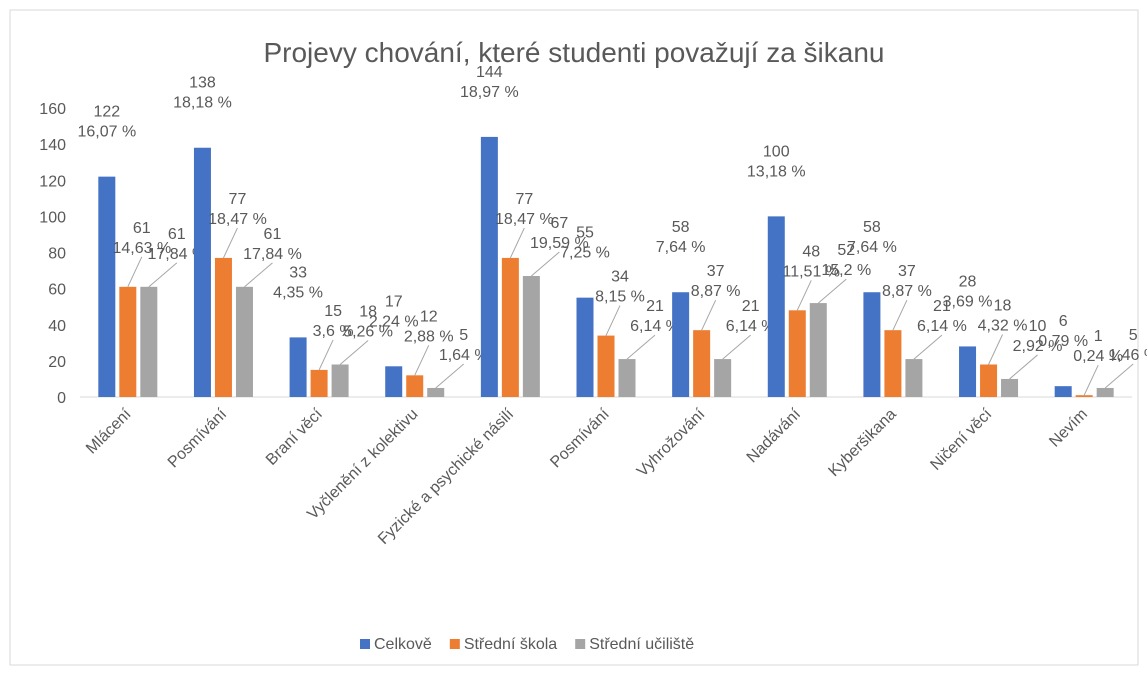  Describe the element at coordinates (298, 272) in the screenshot. I see `data-label: 33` at that location.